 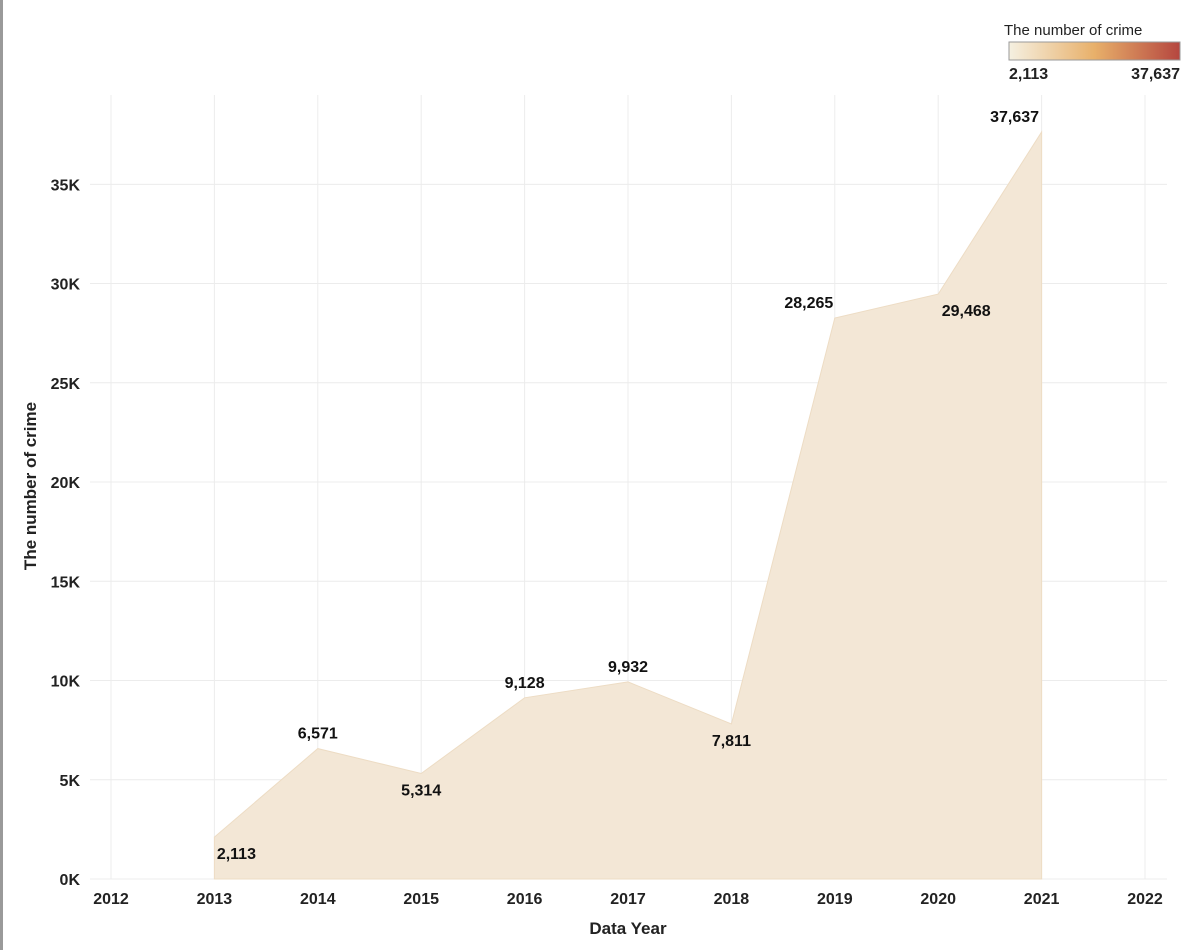 I want to click on x-tick-label-8: 2020, so click(x=938, y=899).